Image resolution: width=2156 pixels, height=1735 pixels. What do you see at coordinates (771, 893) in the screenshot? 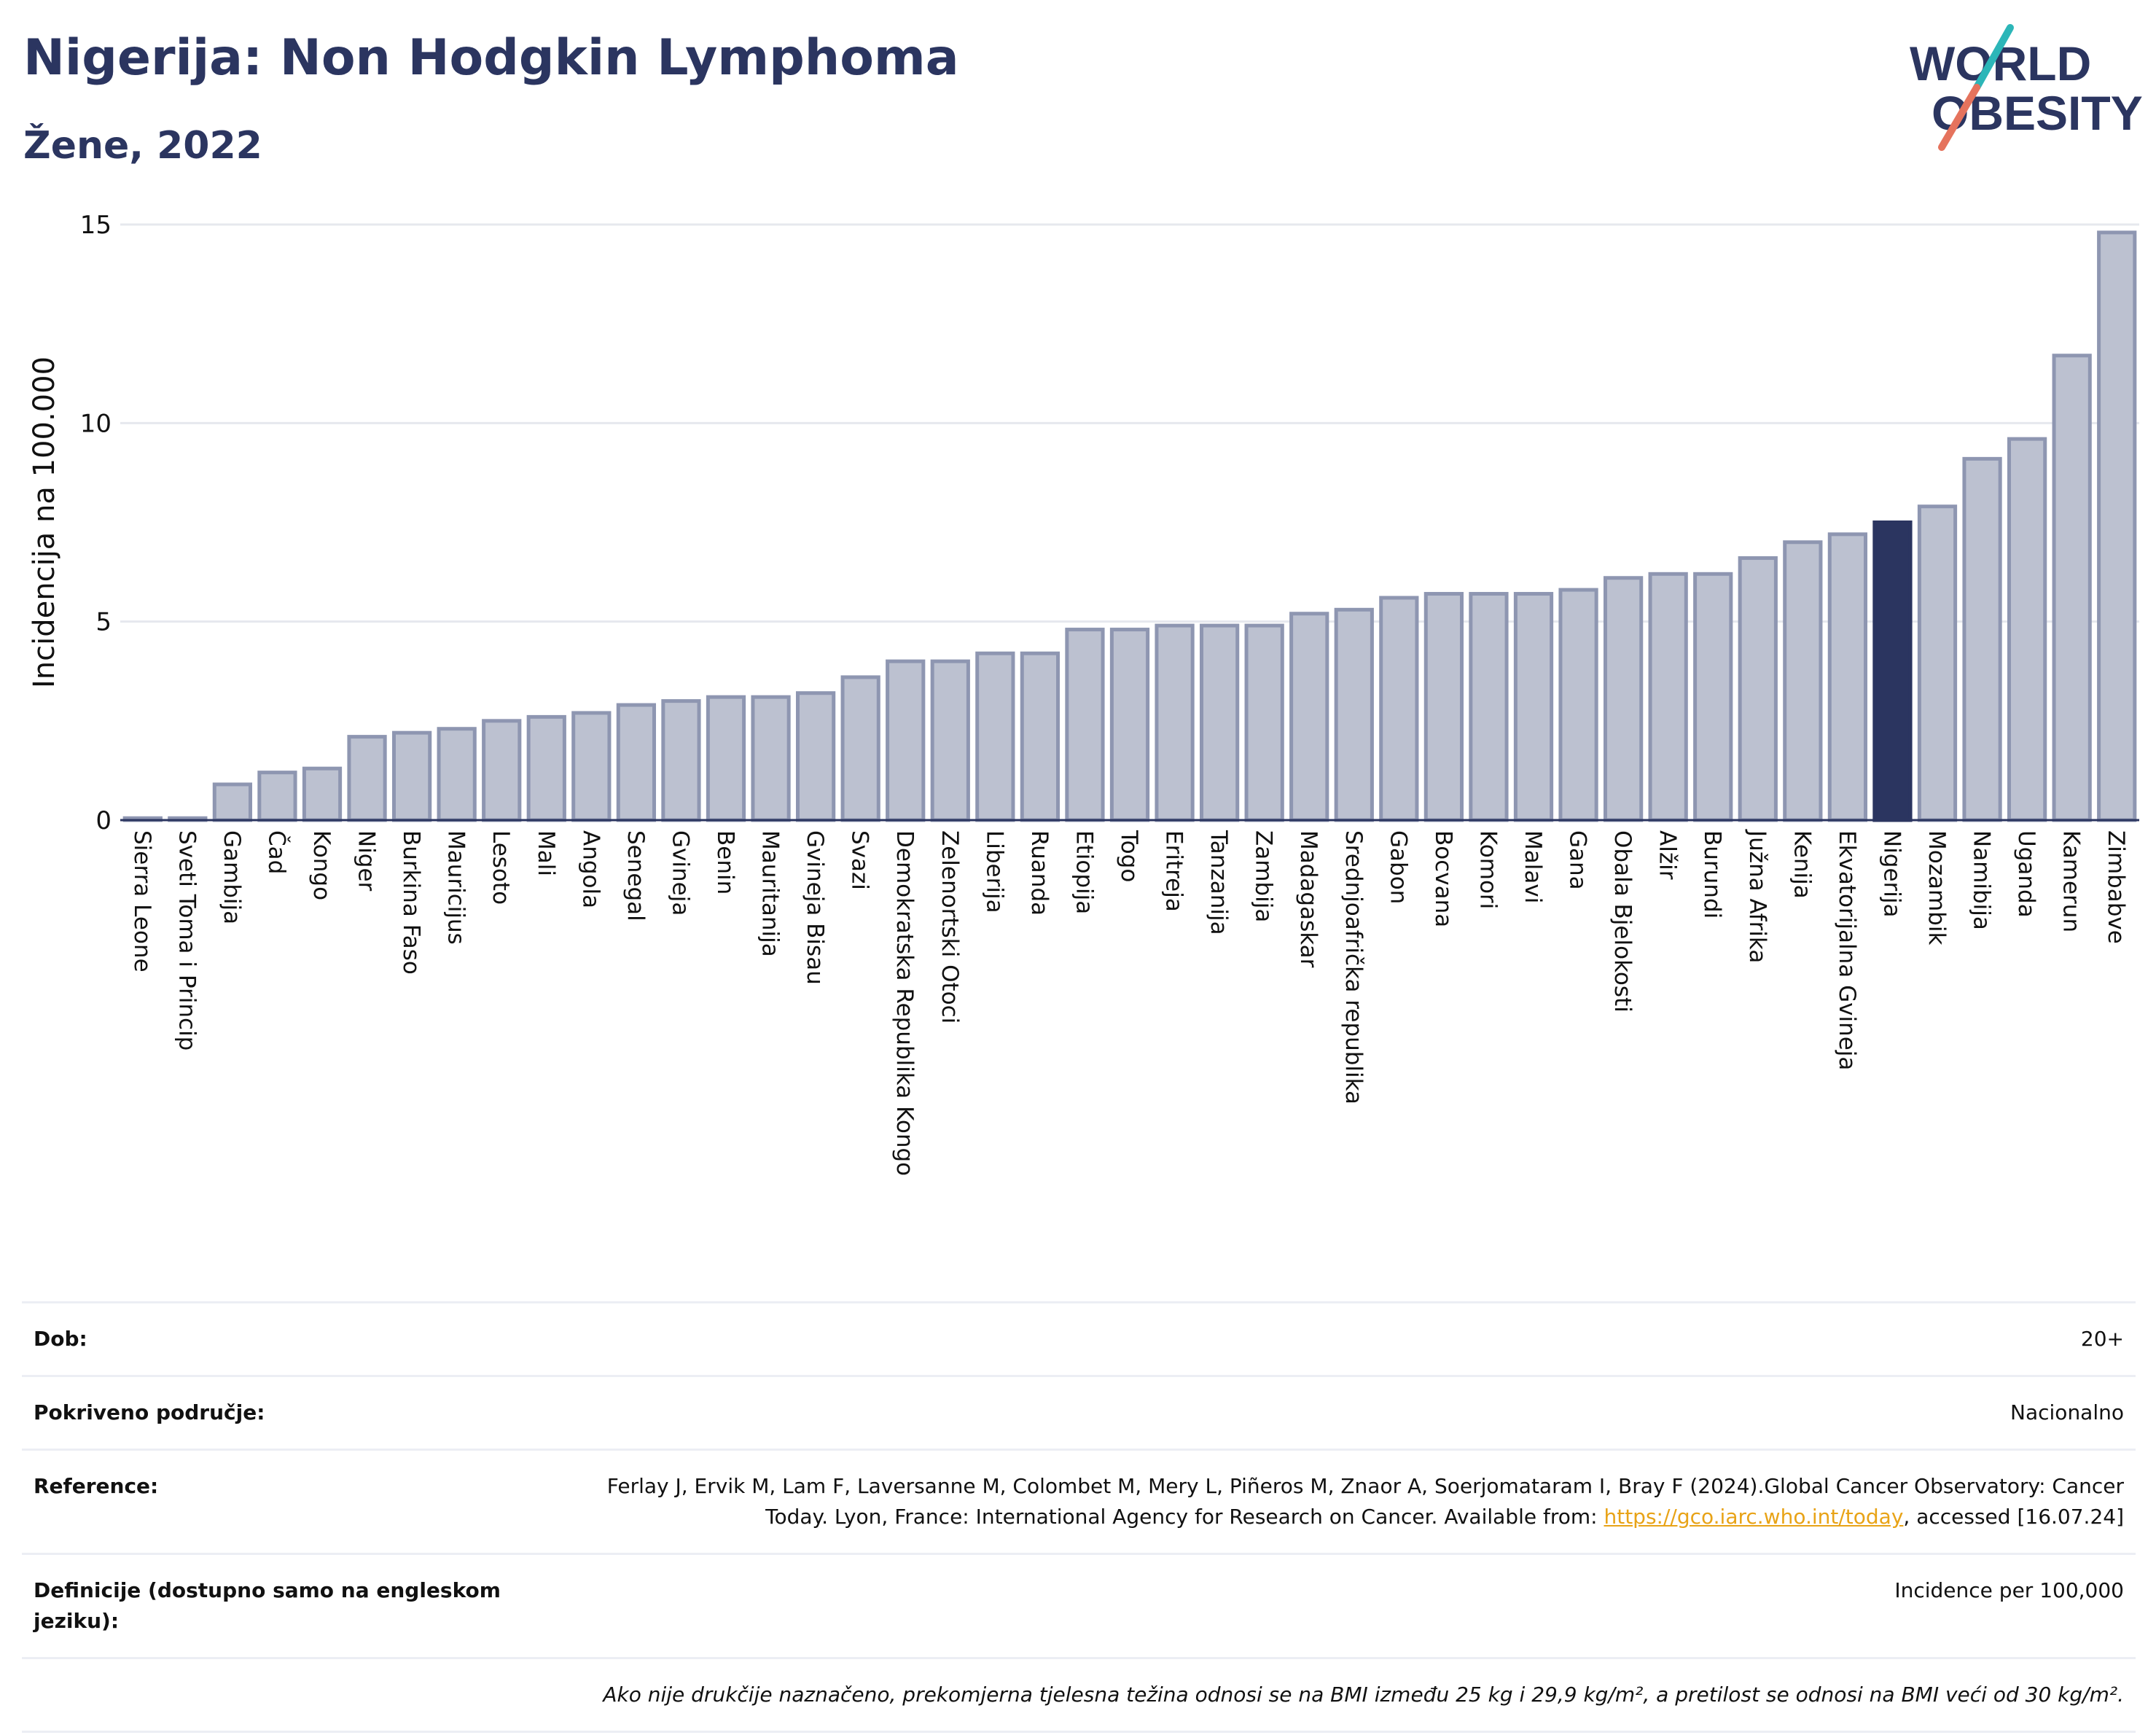
I see `x-tick-label: Mauritanija` at bounding box center [771, 893].